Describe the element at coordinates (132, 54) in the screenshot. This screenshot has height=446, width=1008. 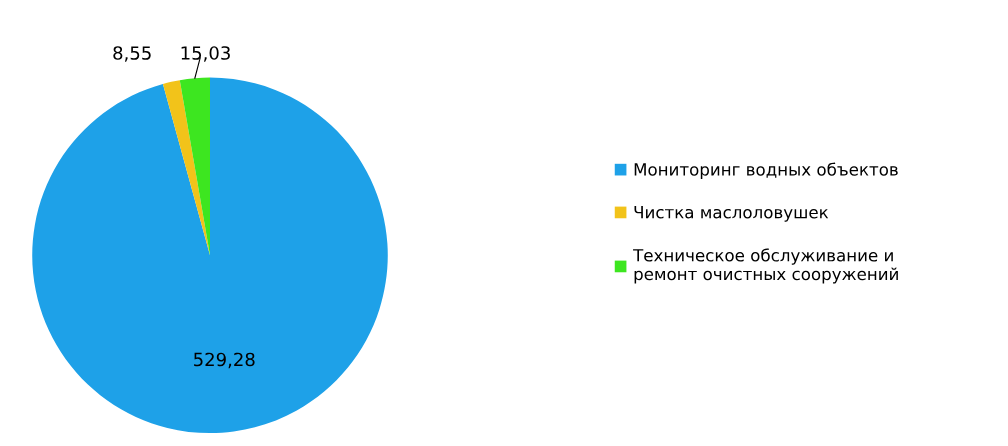
I see `data-label: 8,55` at that location.